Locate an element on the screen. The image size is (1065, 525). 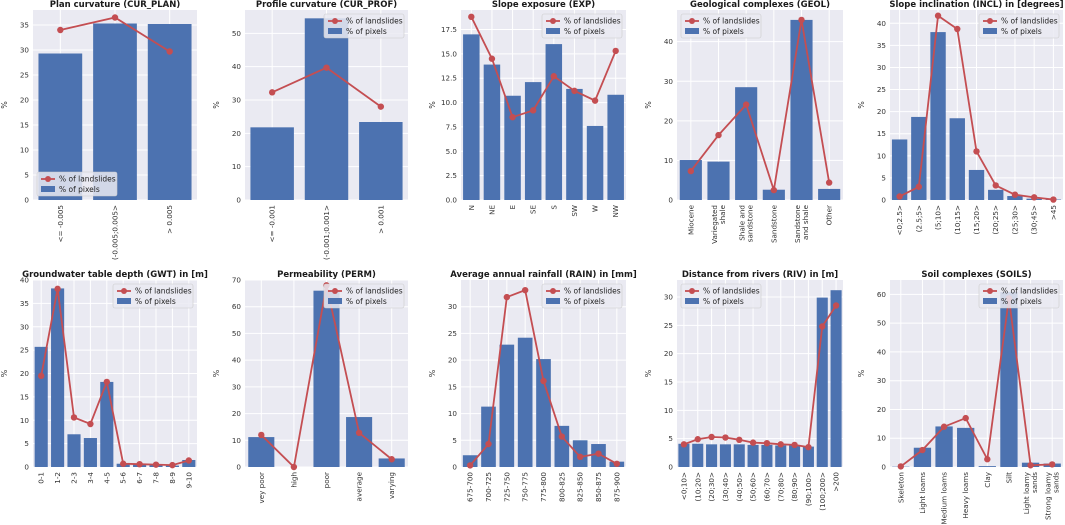
x-tick-label-4: Sandstoneand shale is located at coordinates (801, 223).